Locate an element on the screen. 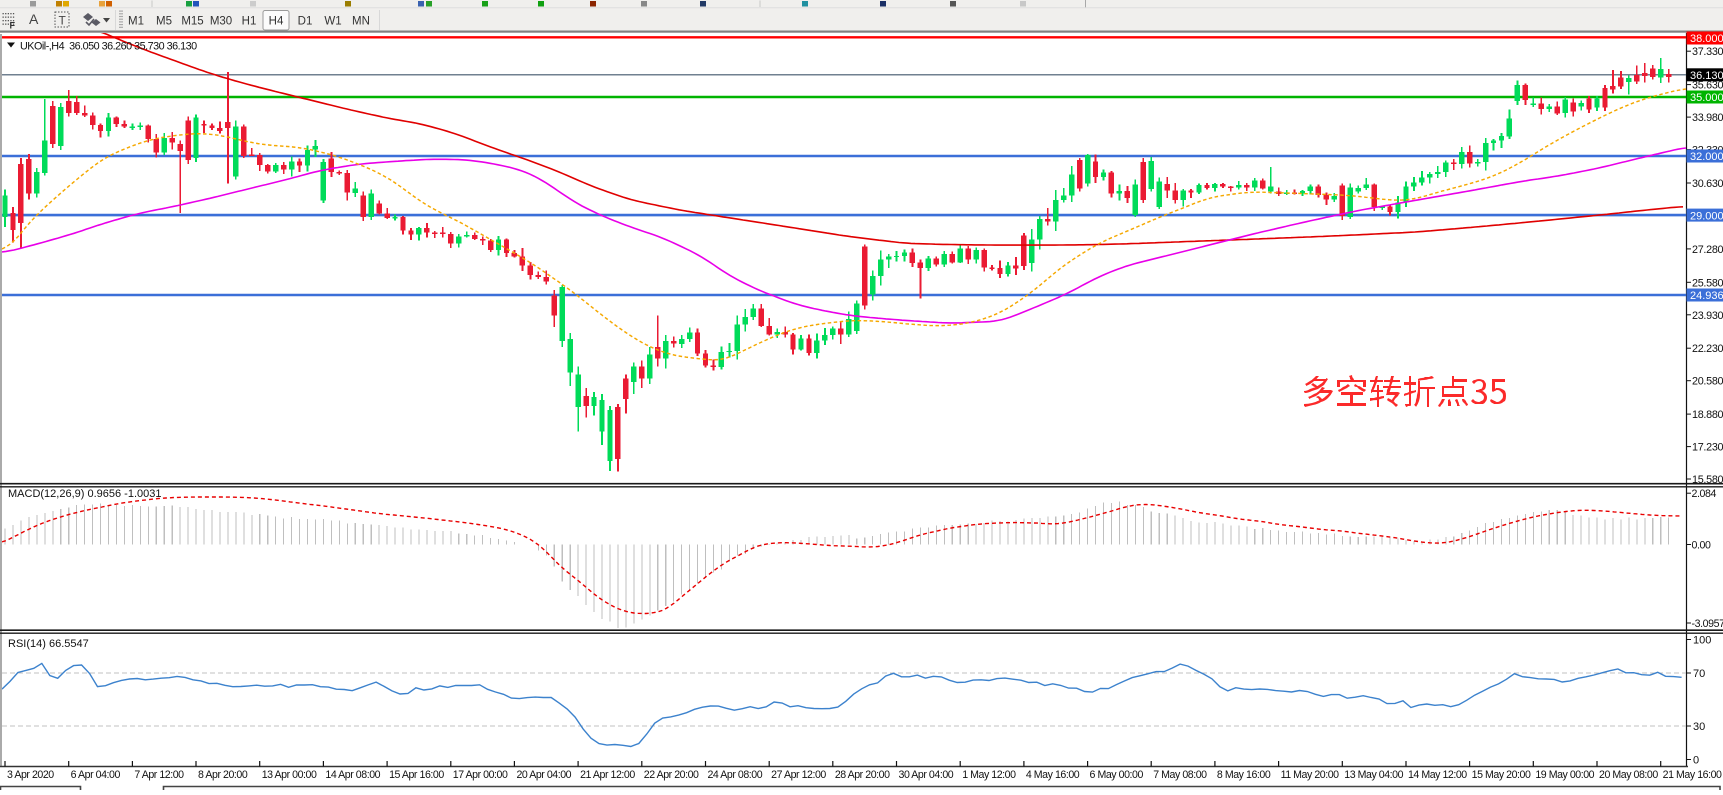 The image size is (1723, 795). svg-text: RSI(14) 66.5547 is located at coordinates (48, 644).